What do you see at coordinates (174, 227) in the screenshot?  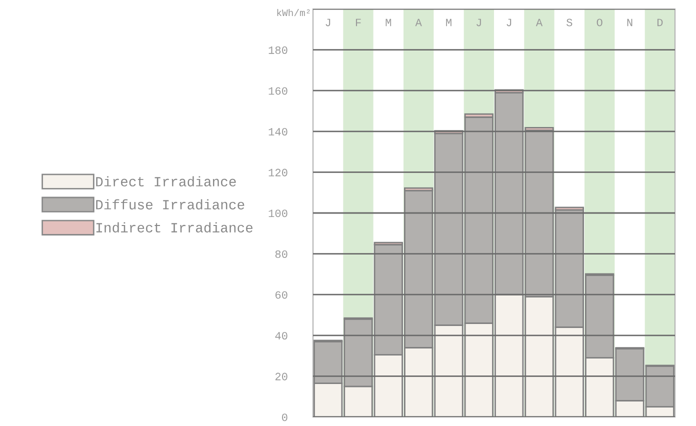 I see `legend-label: Indirect Irradiance` at bounding box center [174, 227].